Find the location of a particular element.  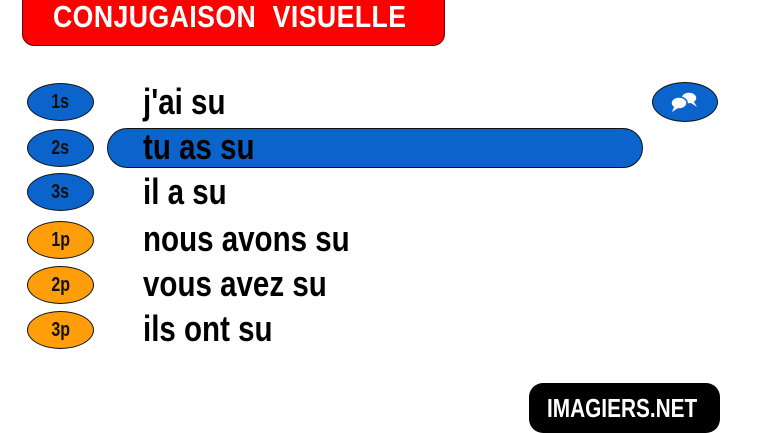

badge-label: 1s is located at coordinates (60, 101).